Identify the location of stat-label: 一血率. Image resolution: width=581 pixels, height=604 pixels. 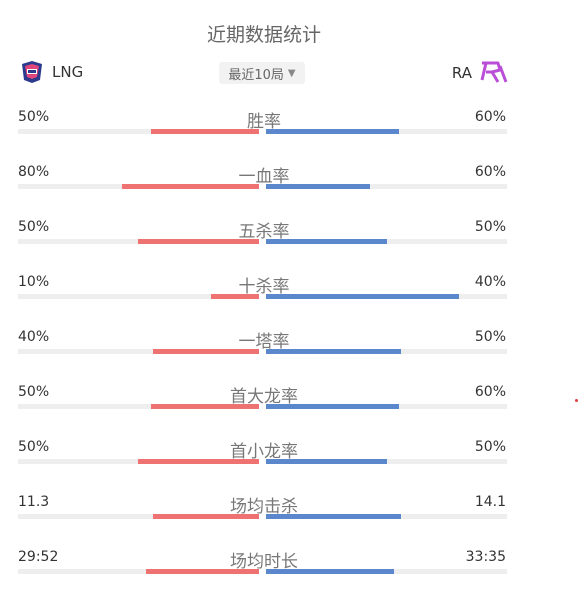
(264, 177).